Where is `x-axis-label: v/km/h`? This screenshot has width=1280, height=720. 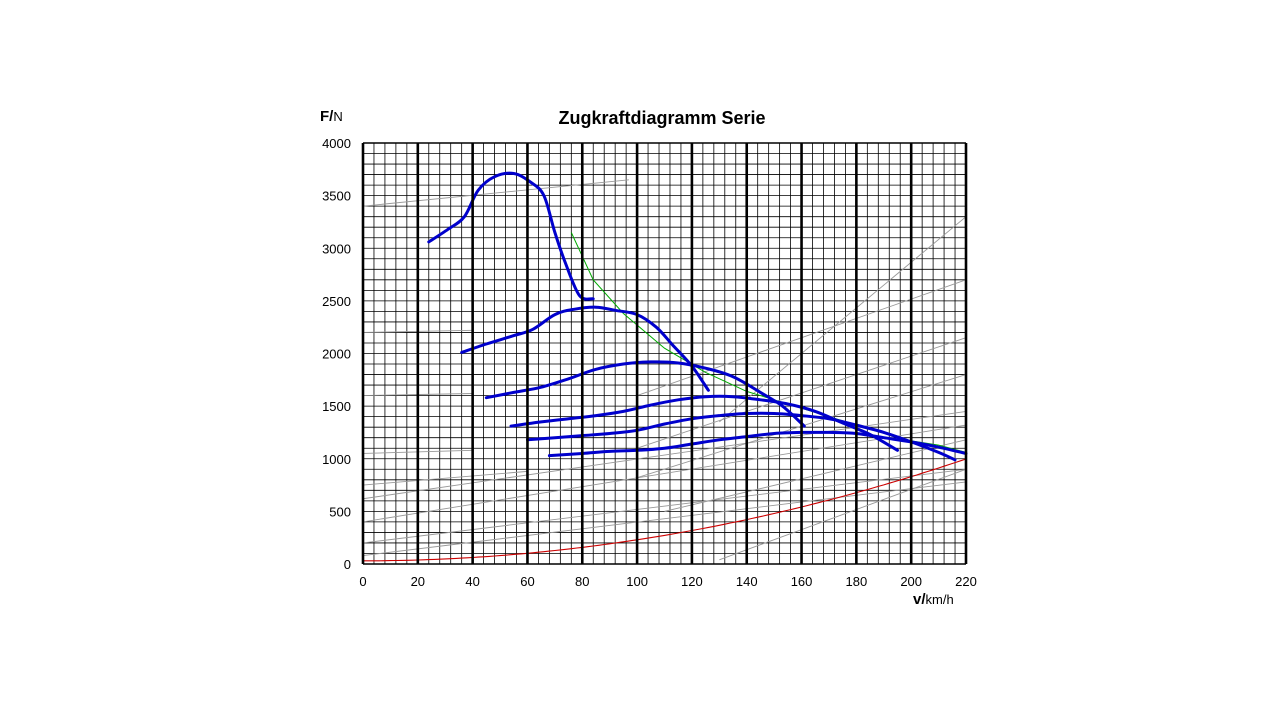
x-axis-label: v/km/h is located at coordinates (933, 599).